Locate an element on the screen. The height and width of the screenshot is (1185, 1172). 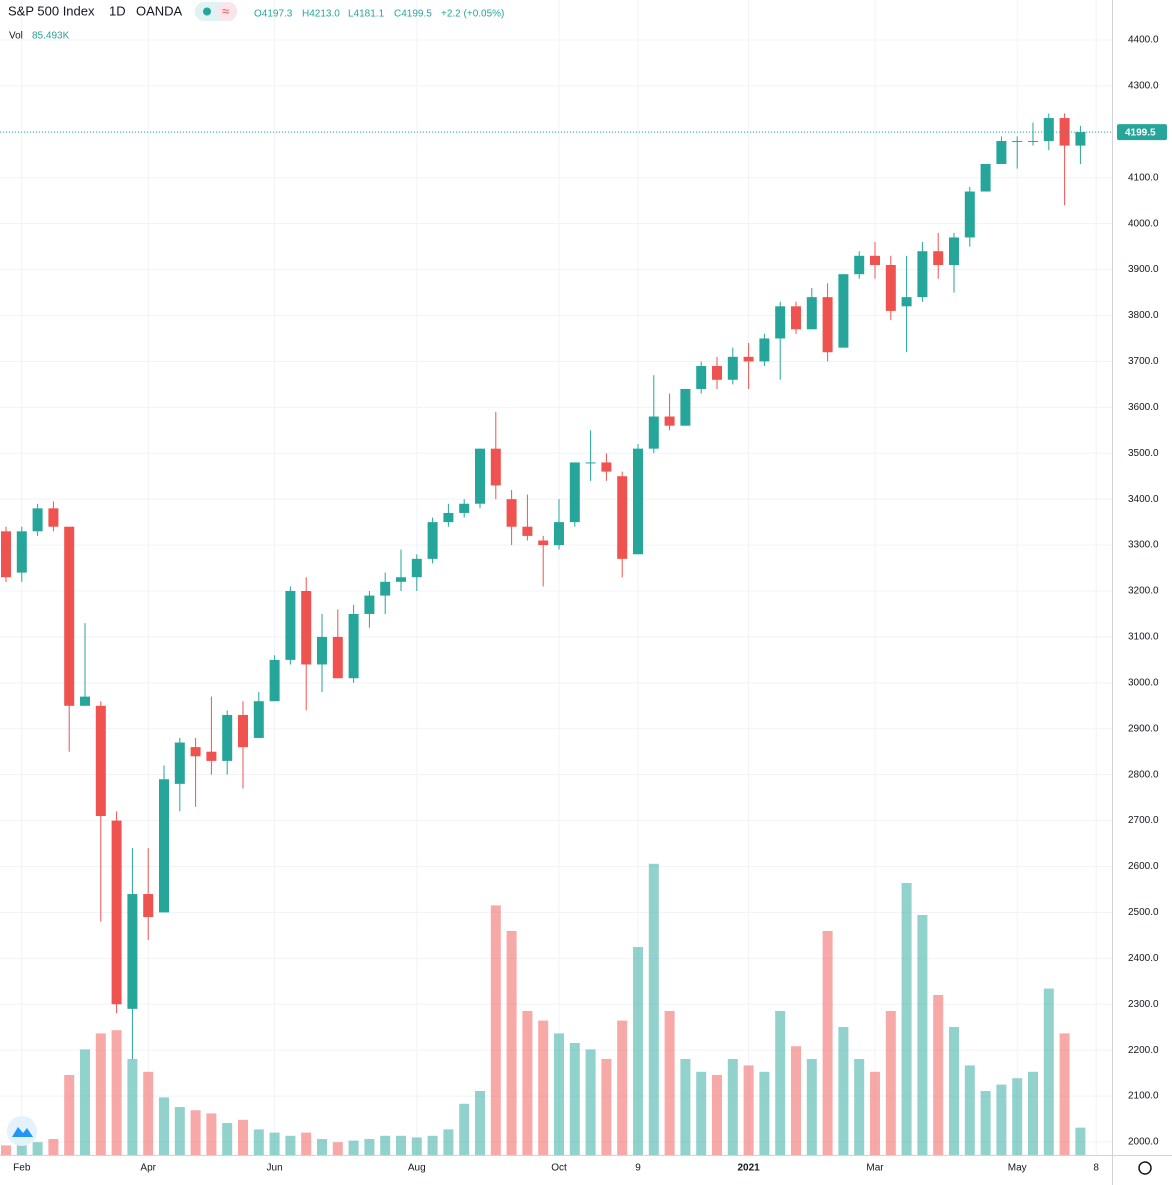
interval: 1D is located at coordinates (117, 10).